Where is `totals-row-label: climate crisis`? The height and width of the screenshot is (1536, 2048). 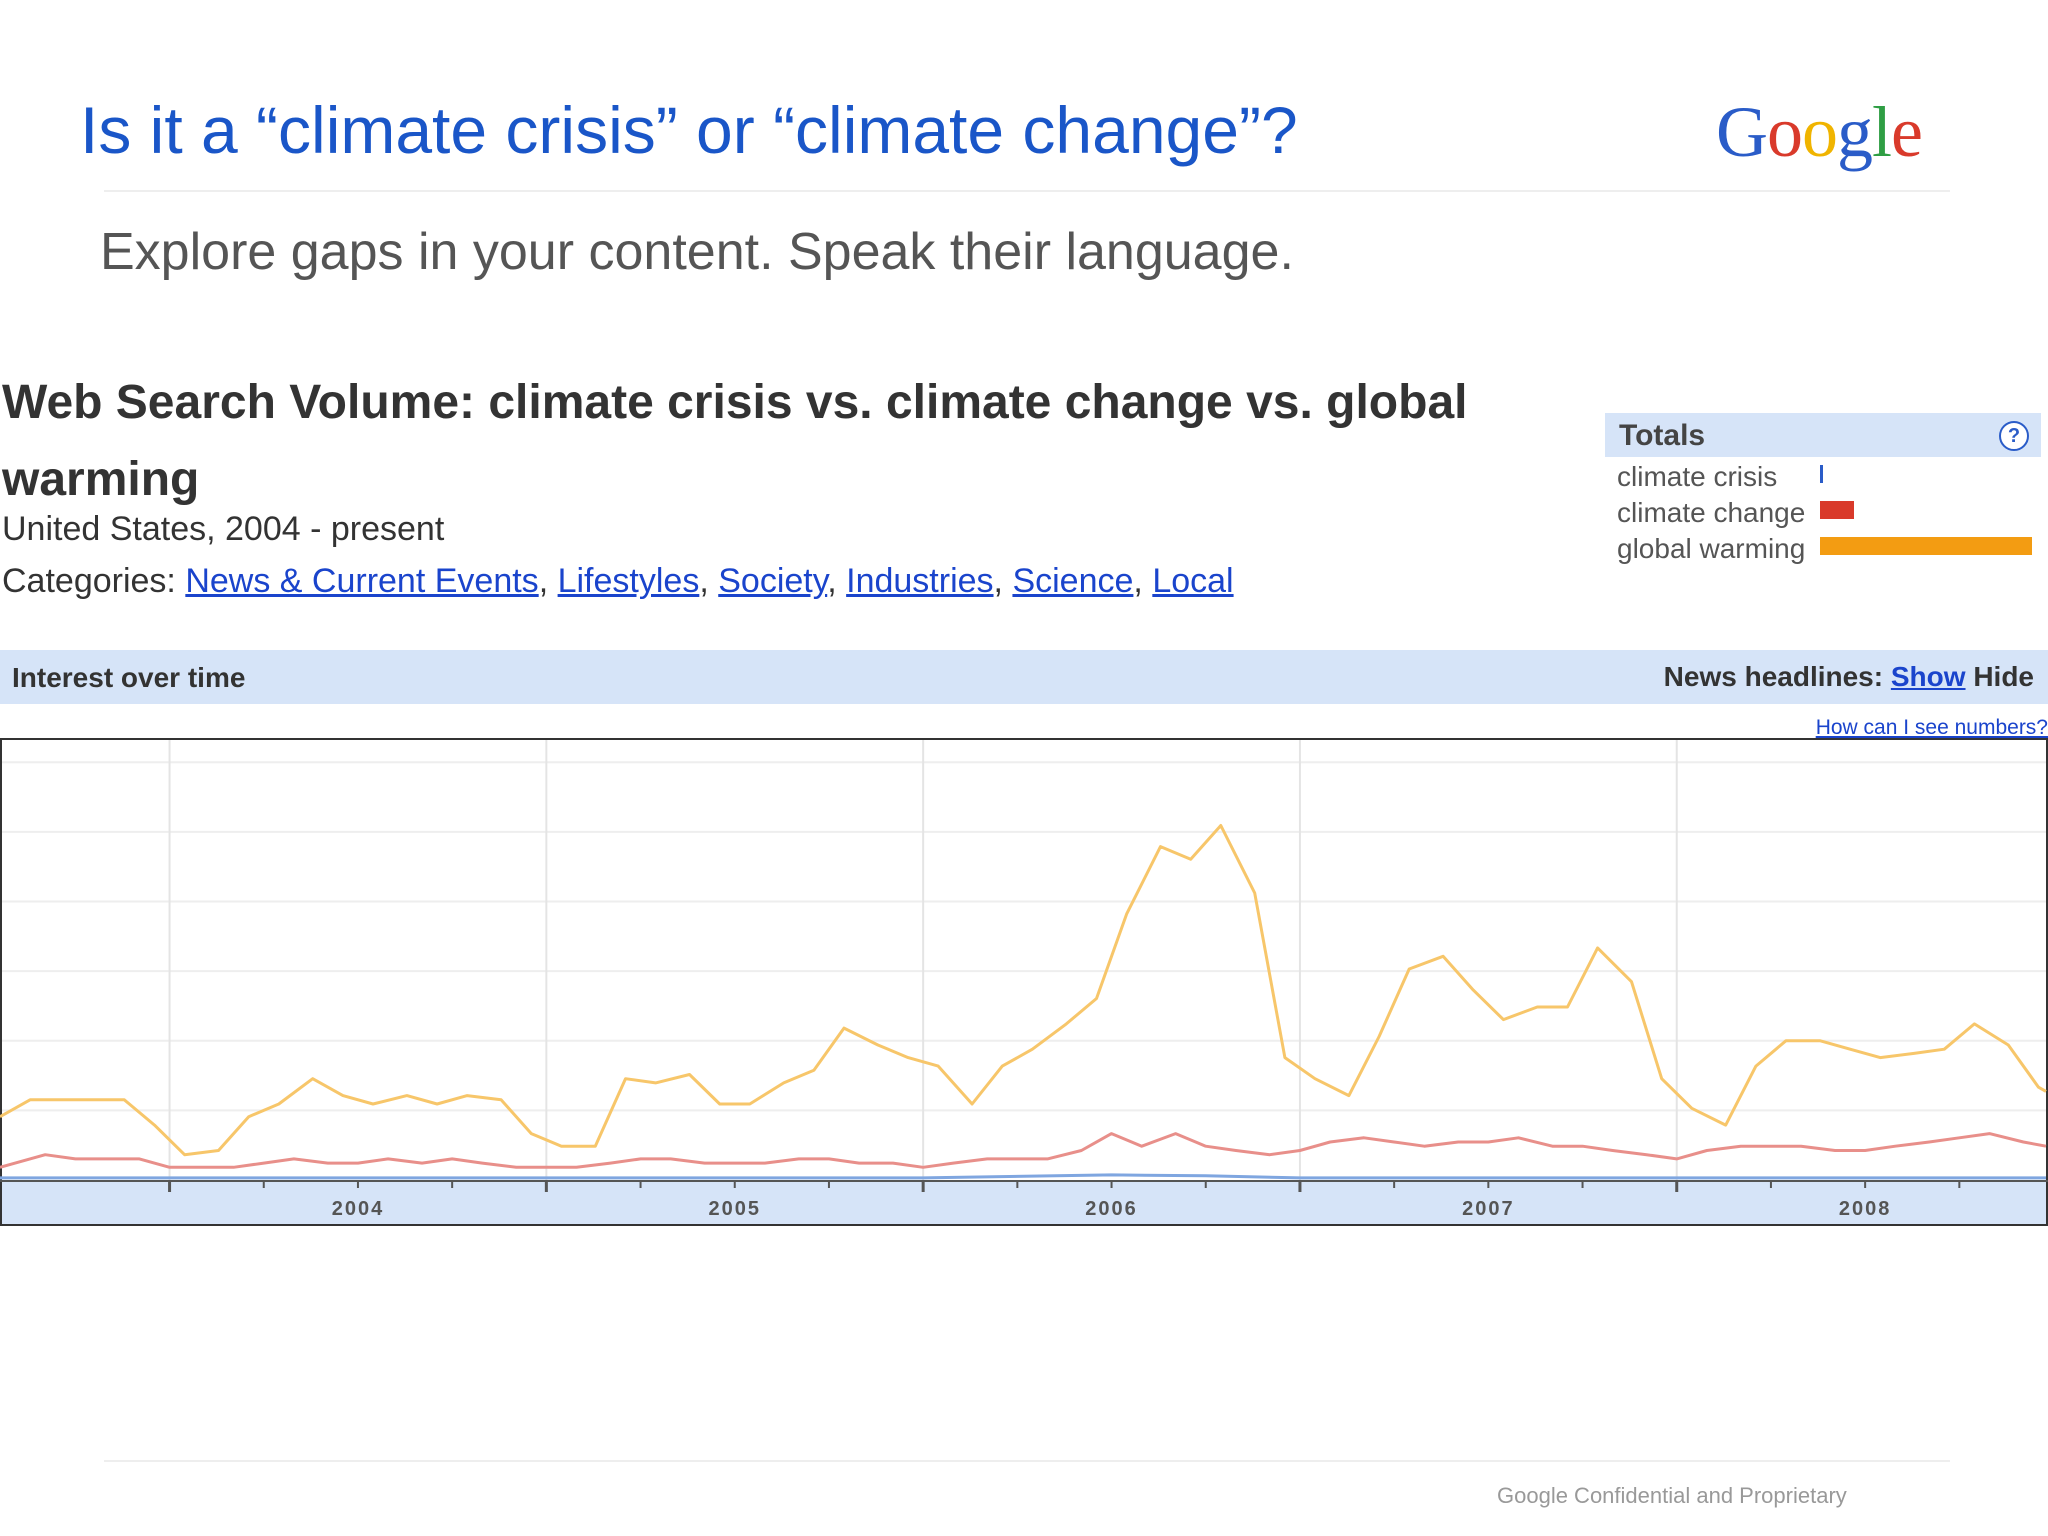 totals-row-label: climate crisis is located at coordinates (1697, 476).